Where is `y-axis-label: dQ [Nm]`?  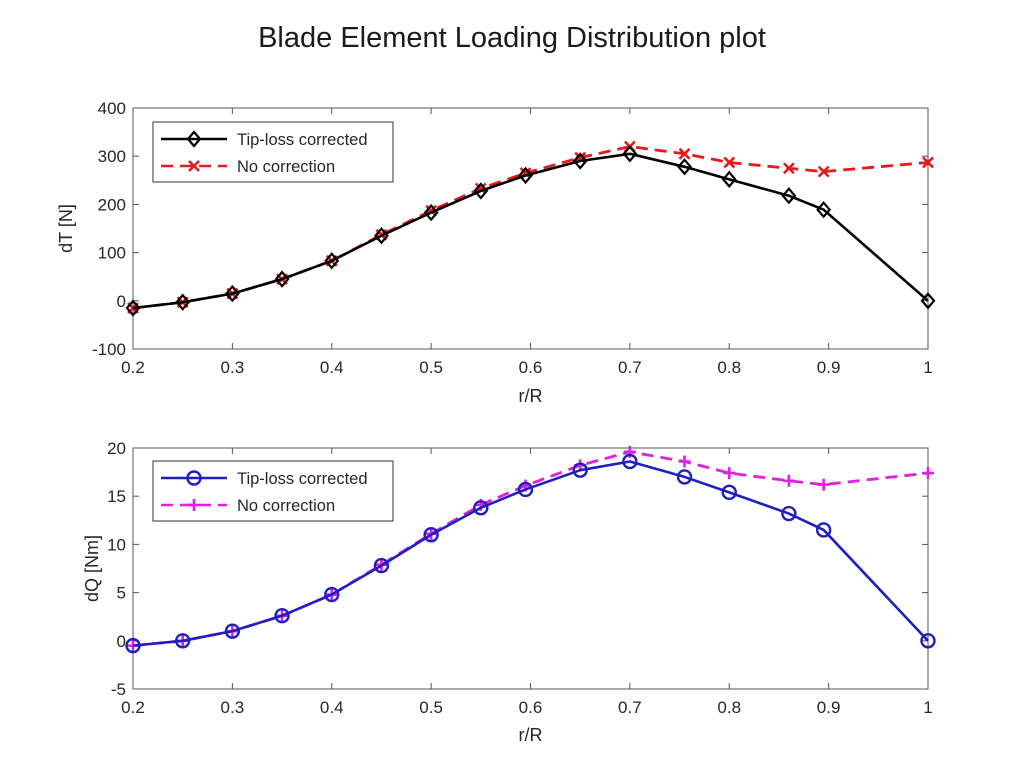 y-axis-label: dQ [Nm] is located at coordinates (92, 568).